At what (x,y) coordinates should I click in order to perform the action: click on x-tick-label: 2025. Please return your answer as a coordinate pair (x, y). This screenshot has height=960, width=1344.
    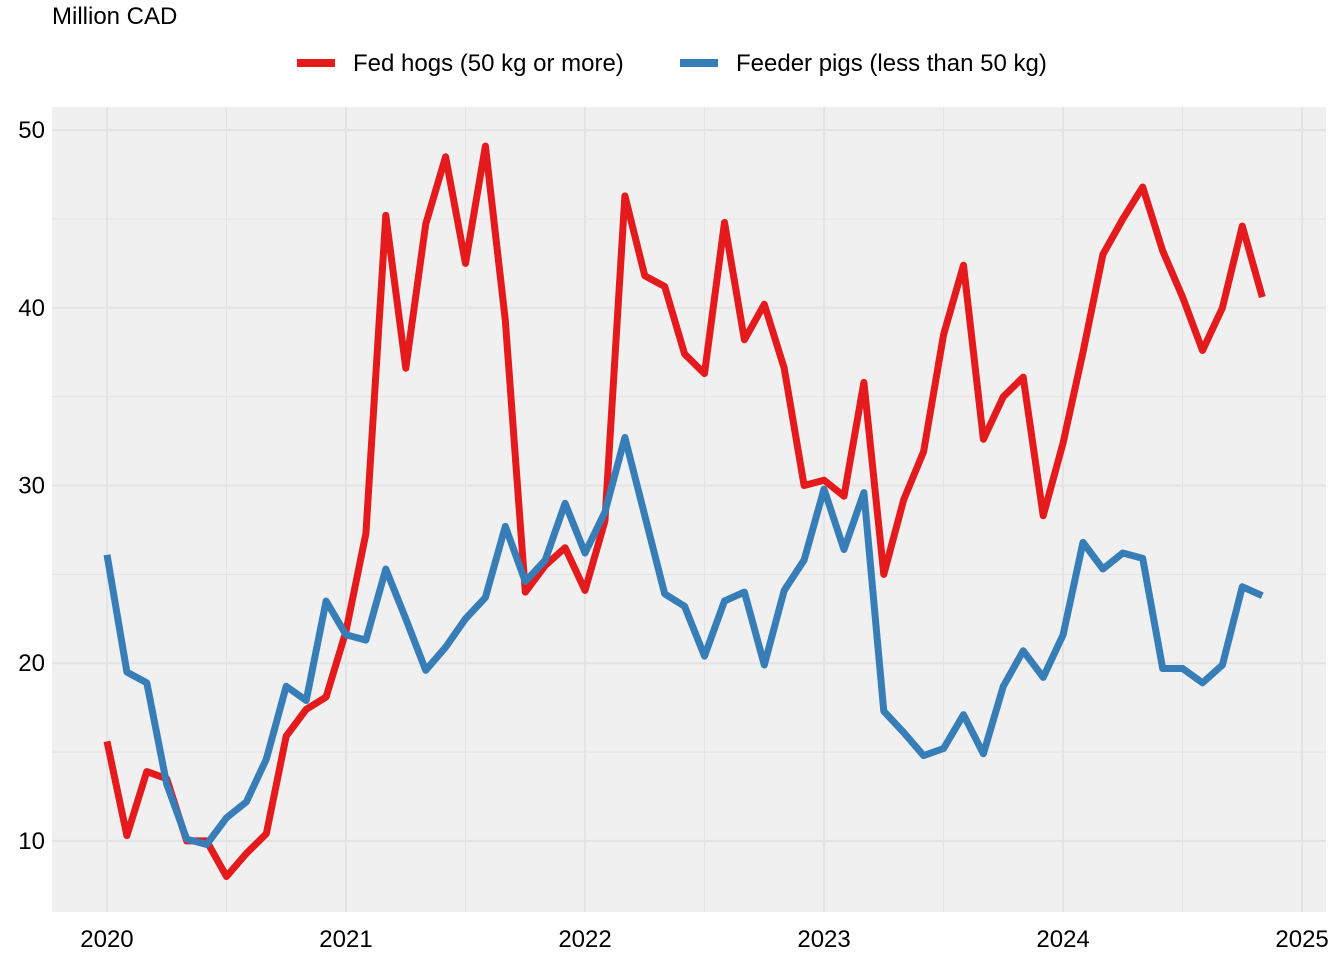
    Looking at the image, I should click on (1301, 939).